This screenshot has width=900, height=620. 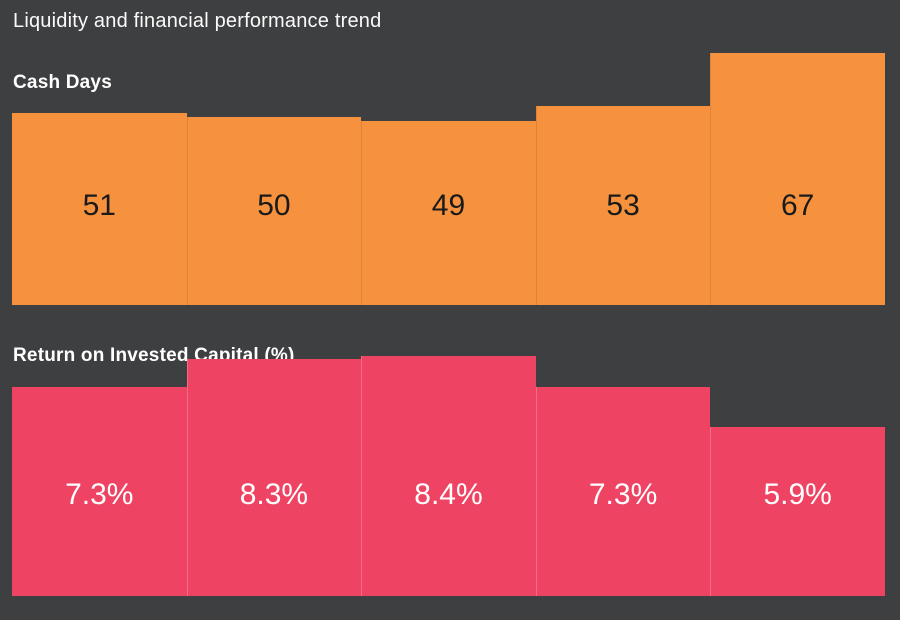 I want to click on return-on-invested-capital-bar-label-2: 8.3%, so click(x=274, y=494).